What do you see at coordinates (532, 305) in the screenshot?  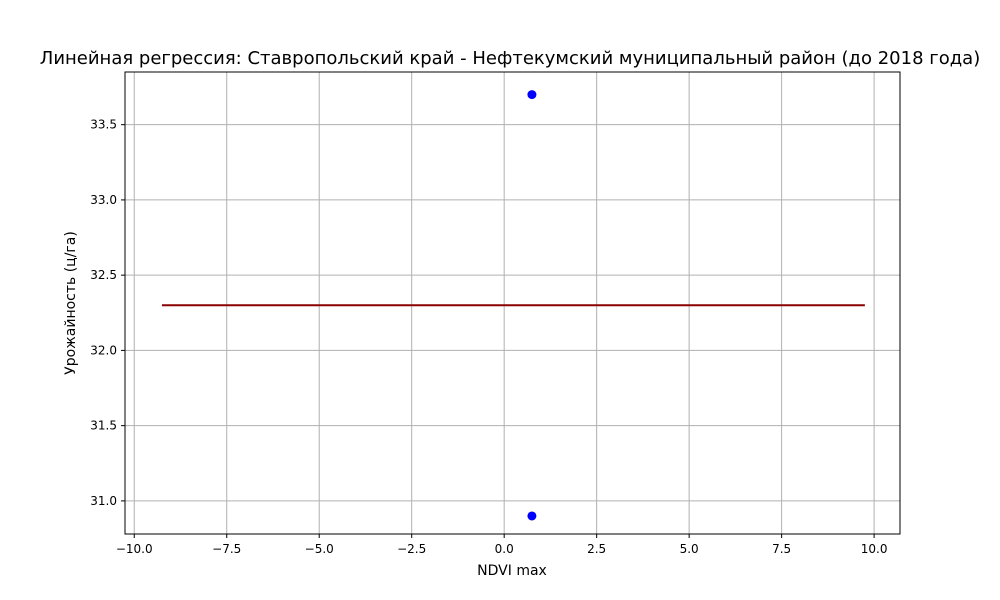 I see `points-layer` at bounding box center [532, 305].